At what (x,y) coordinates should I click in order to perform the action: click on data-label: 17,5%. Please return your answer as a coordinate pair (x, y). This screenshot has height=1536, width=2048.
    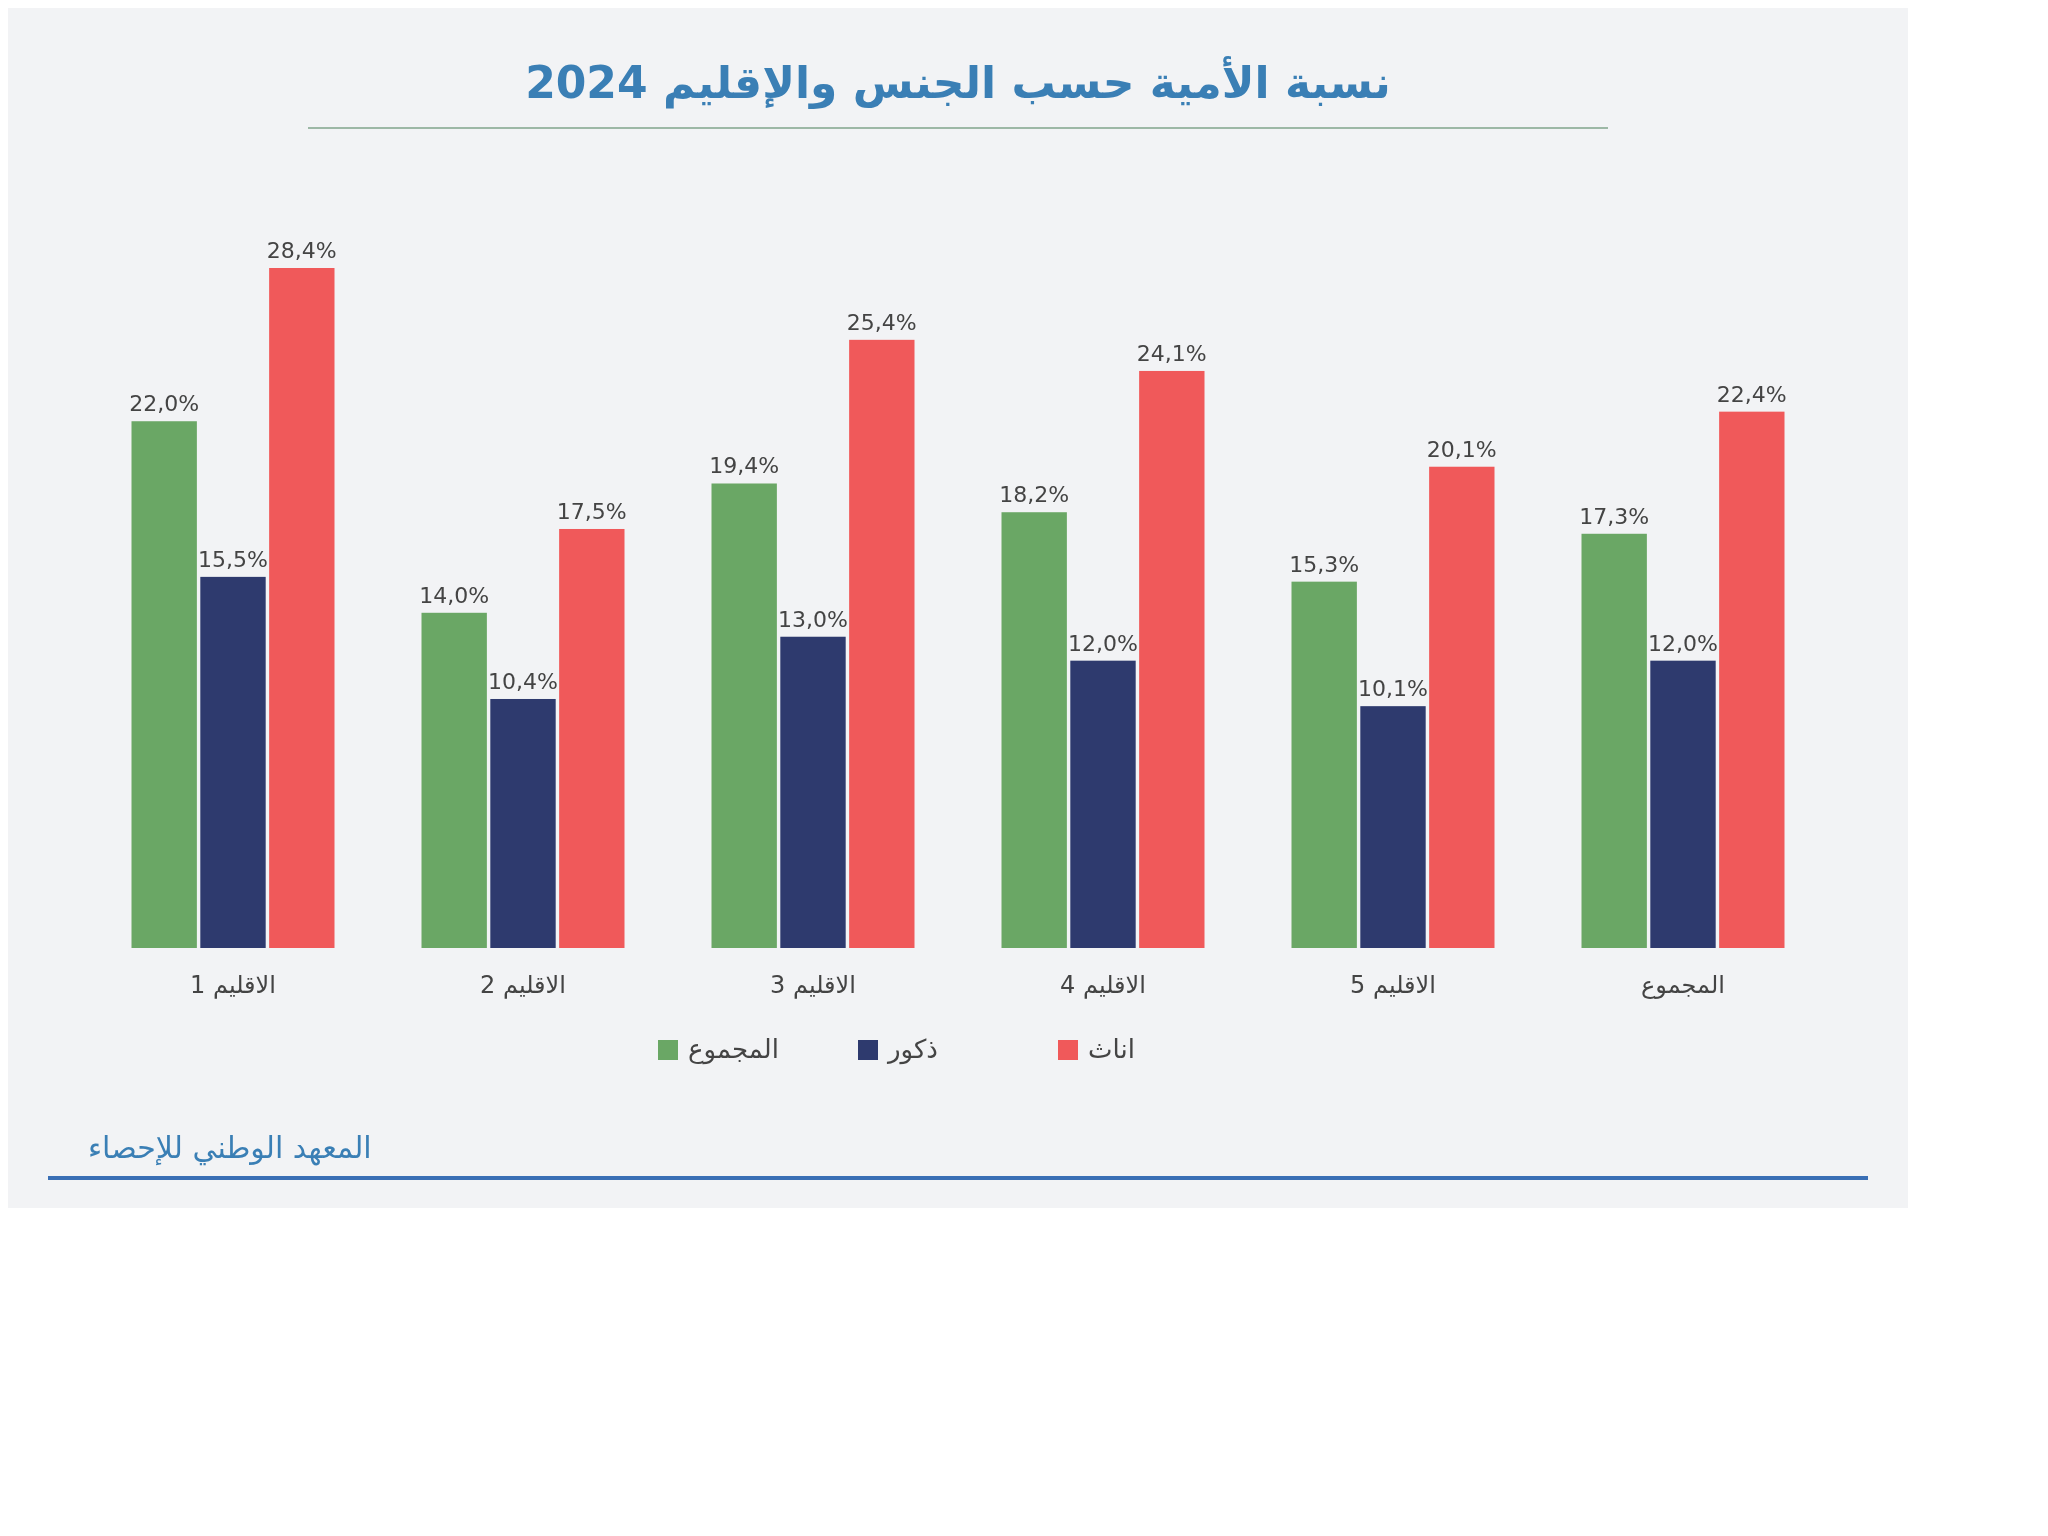
    Looking at the image, I should click on (591, 511).